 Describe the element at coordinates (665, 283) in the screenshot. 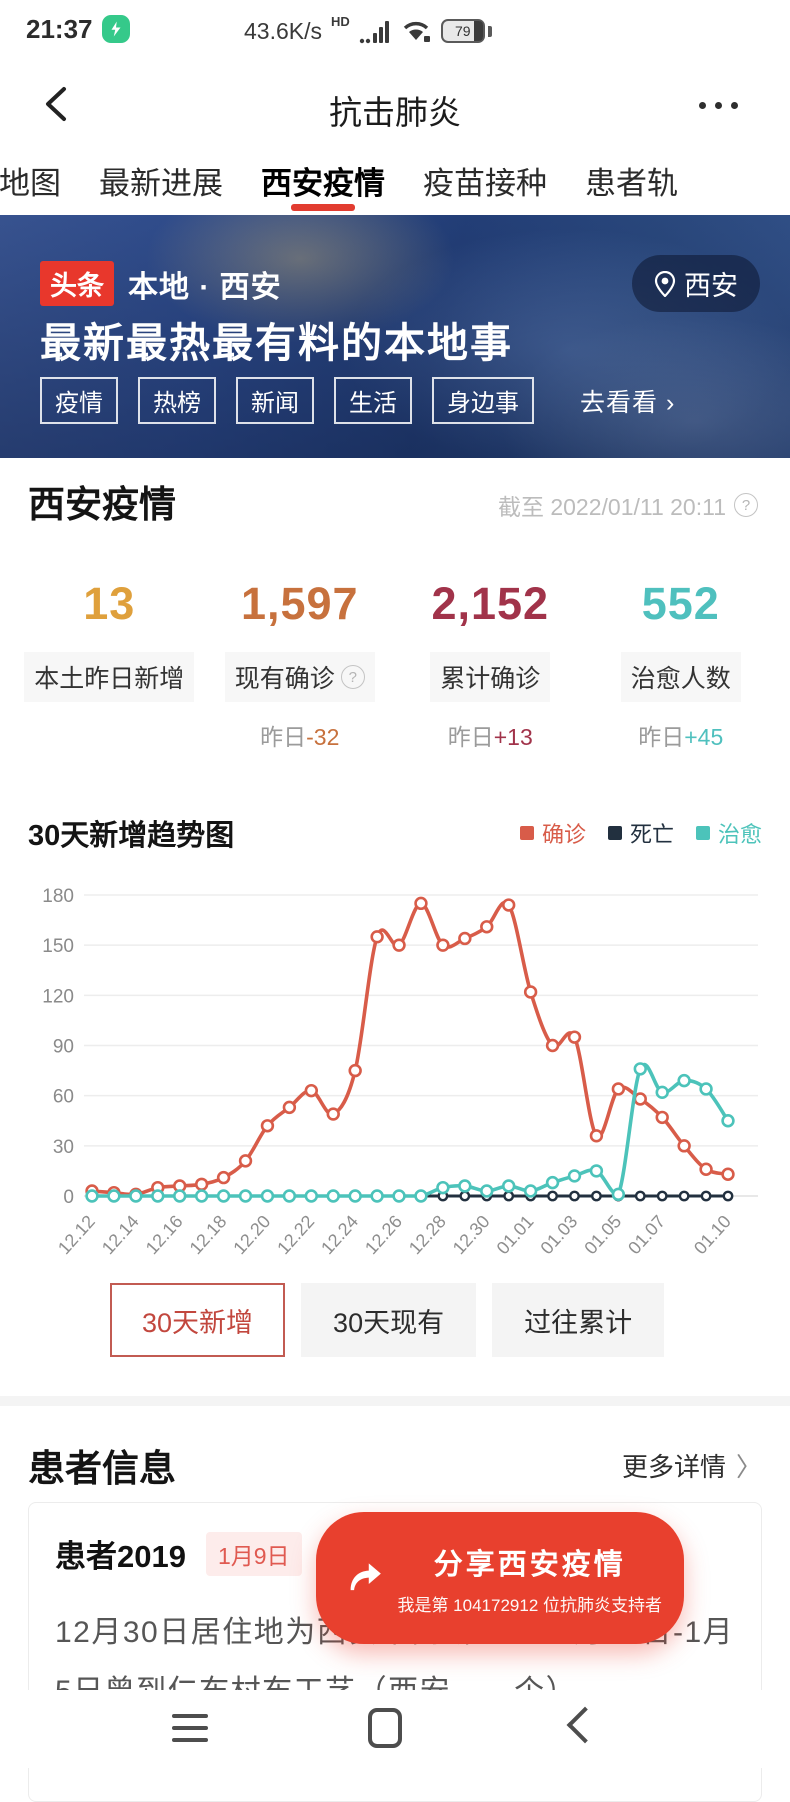

I see `location-pin-icon` at that location.